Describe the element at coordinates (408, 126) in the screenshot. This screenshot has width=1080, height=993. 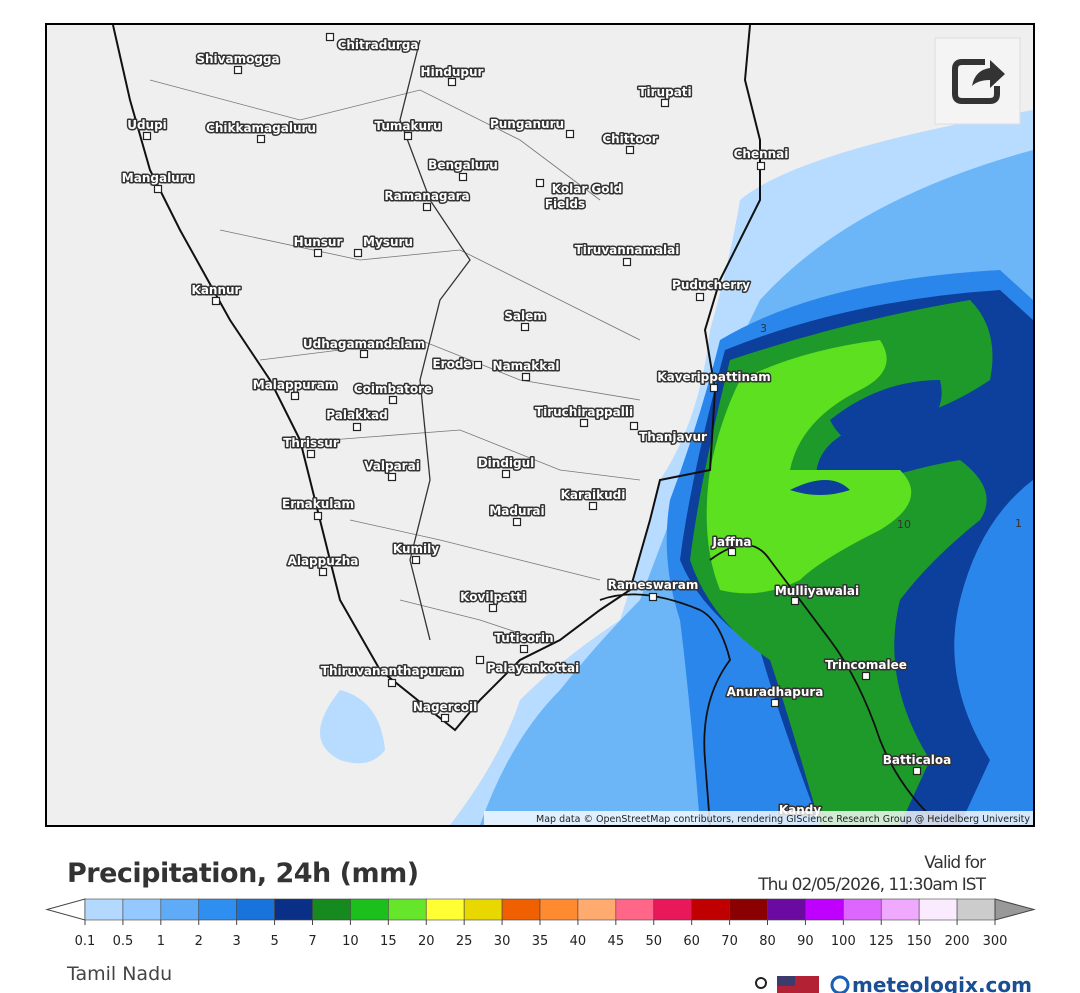
I see `city-label: Tumakuru` at that location.